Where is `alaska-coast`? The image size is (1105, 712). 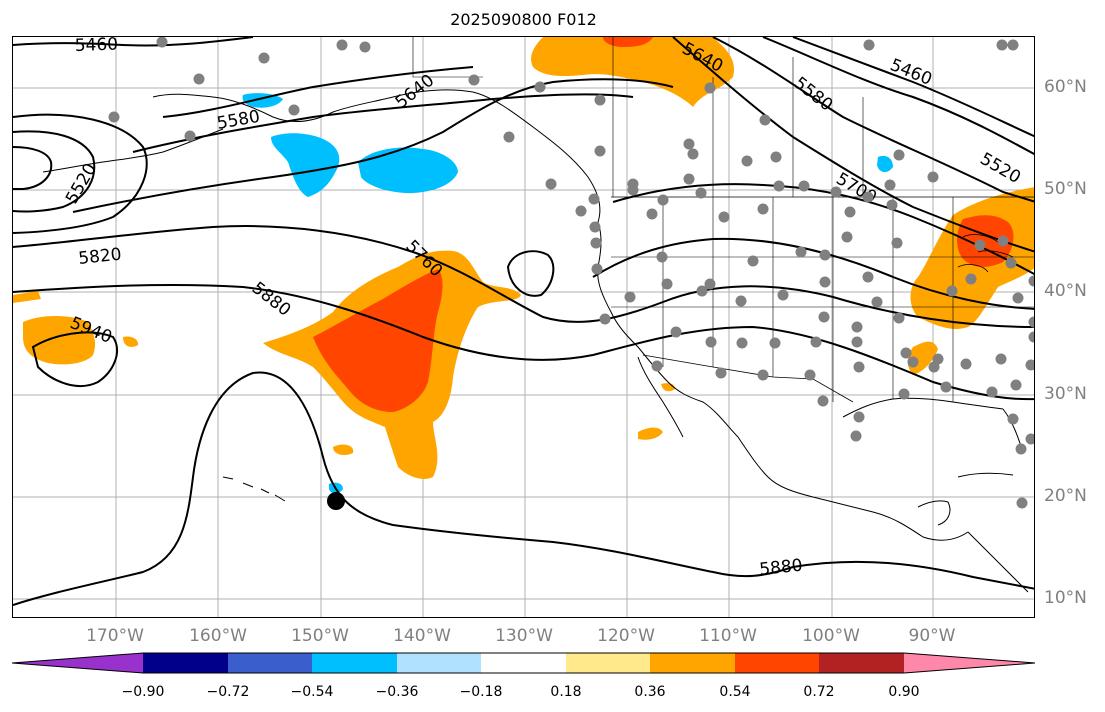 alaska-coast is located at coordinates (376, 156).